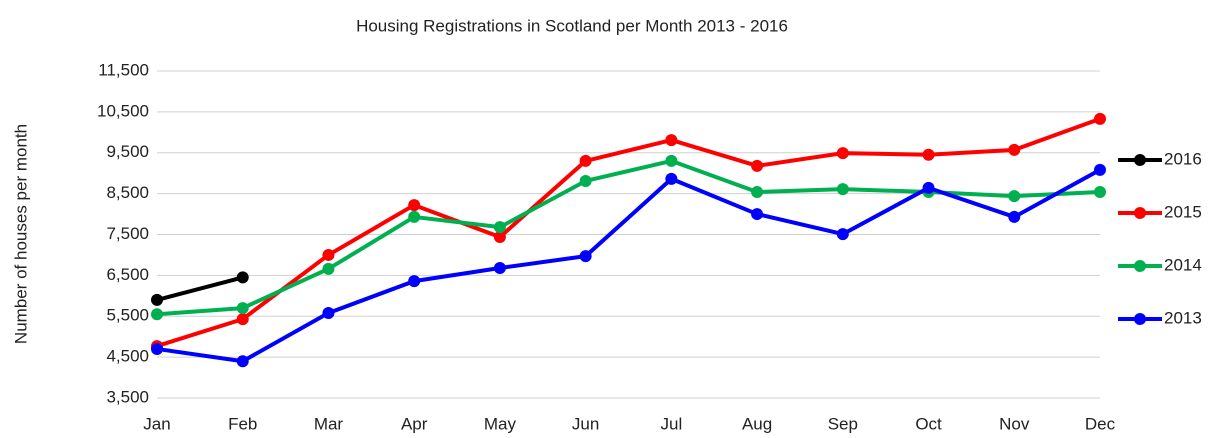 The height and width of the screenshot is (438, 1222). Describe the element at coordinates (156, 423) in the screenshot. I see `x-tick-label: Jan` at that location.